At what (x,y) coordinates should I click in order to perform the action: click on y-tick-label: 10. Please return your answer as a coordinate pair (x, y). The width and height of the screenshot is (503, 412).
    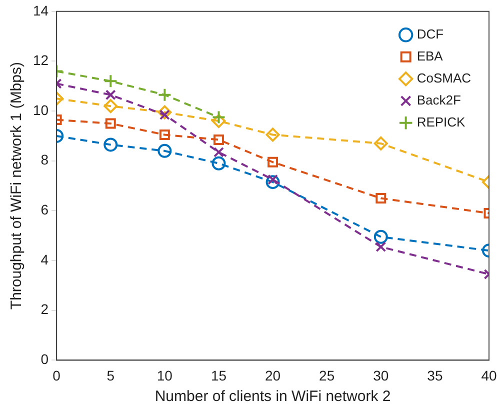
    Looking at the image, I should click on (40, 110).